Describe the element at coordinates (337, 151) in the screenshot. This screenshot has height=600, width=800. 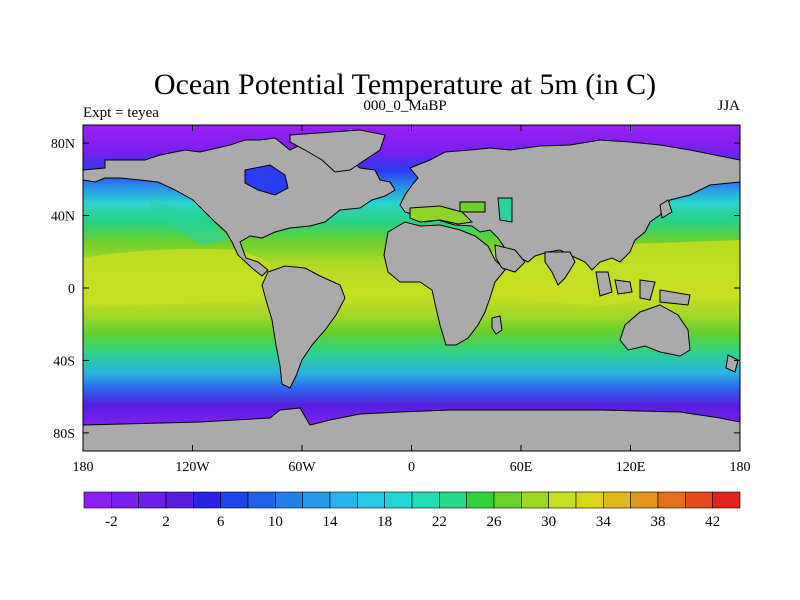
I see `greenland` at that location.